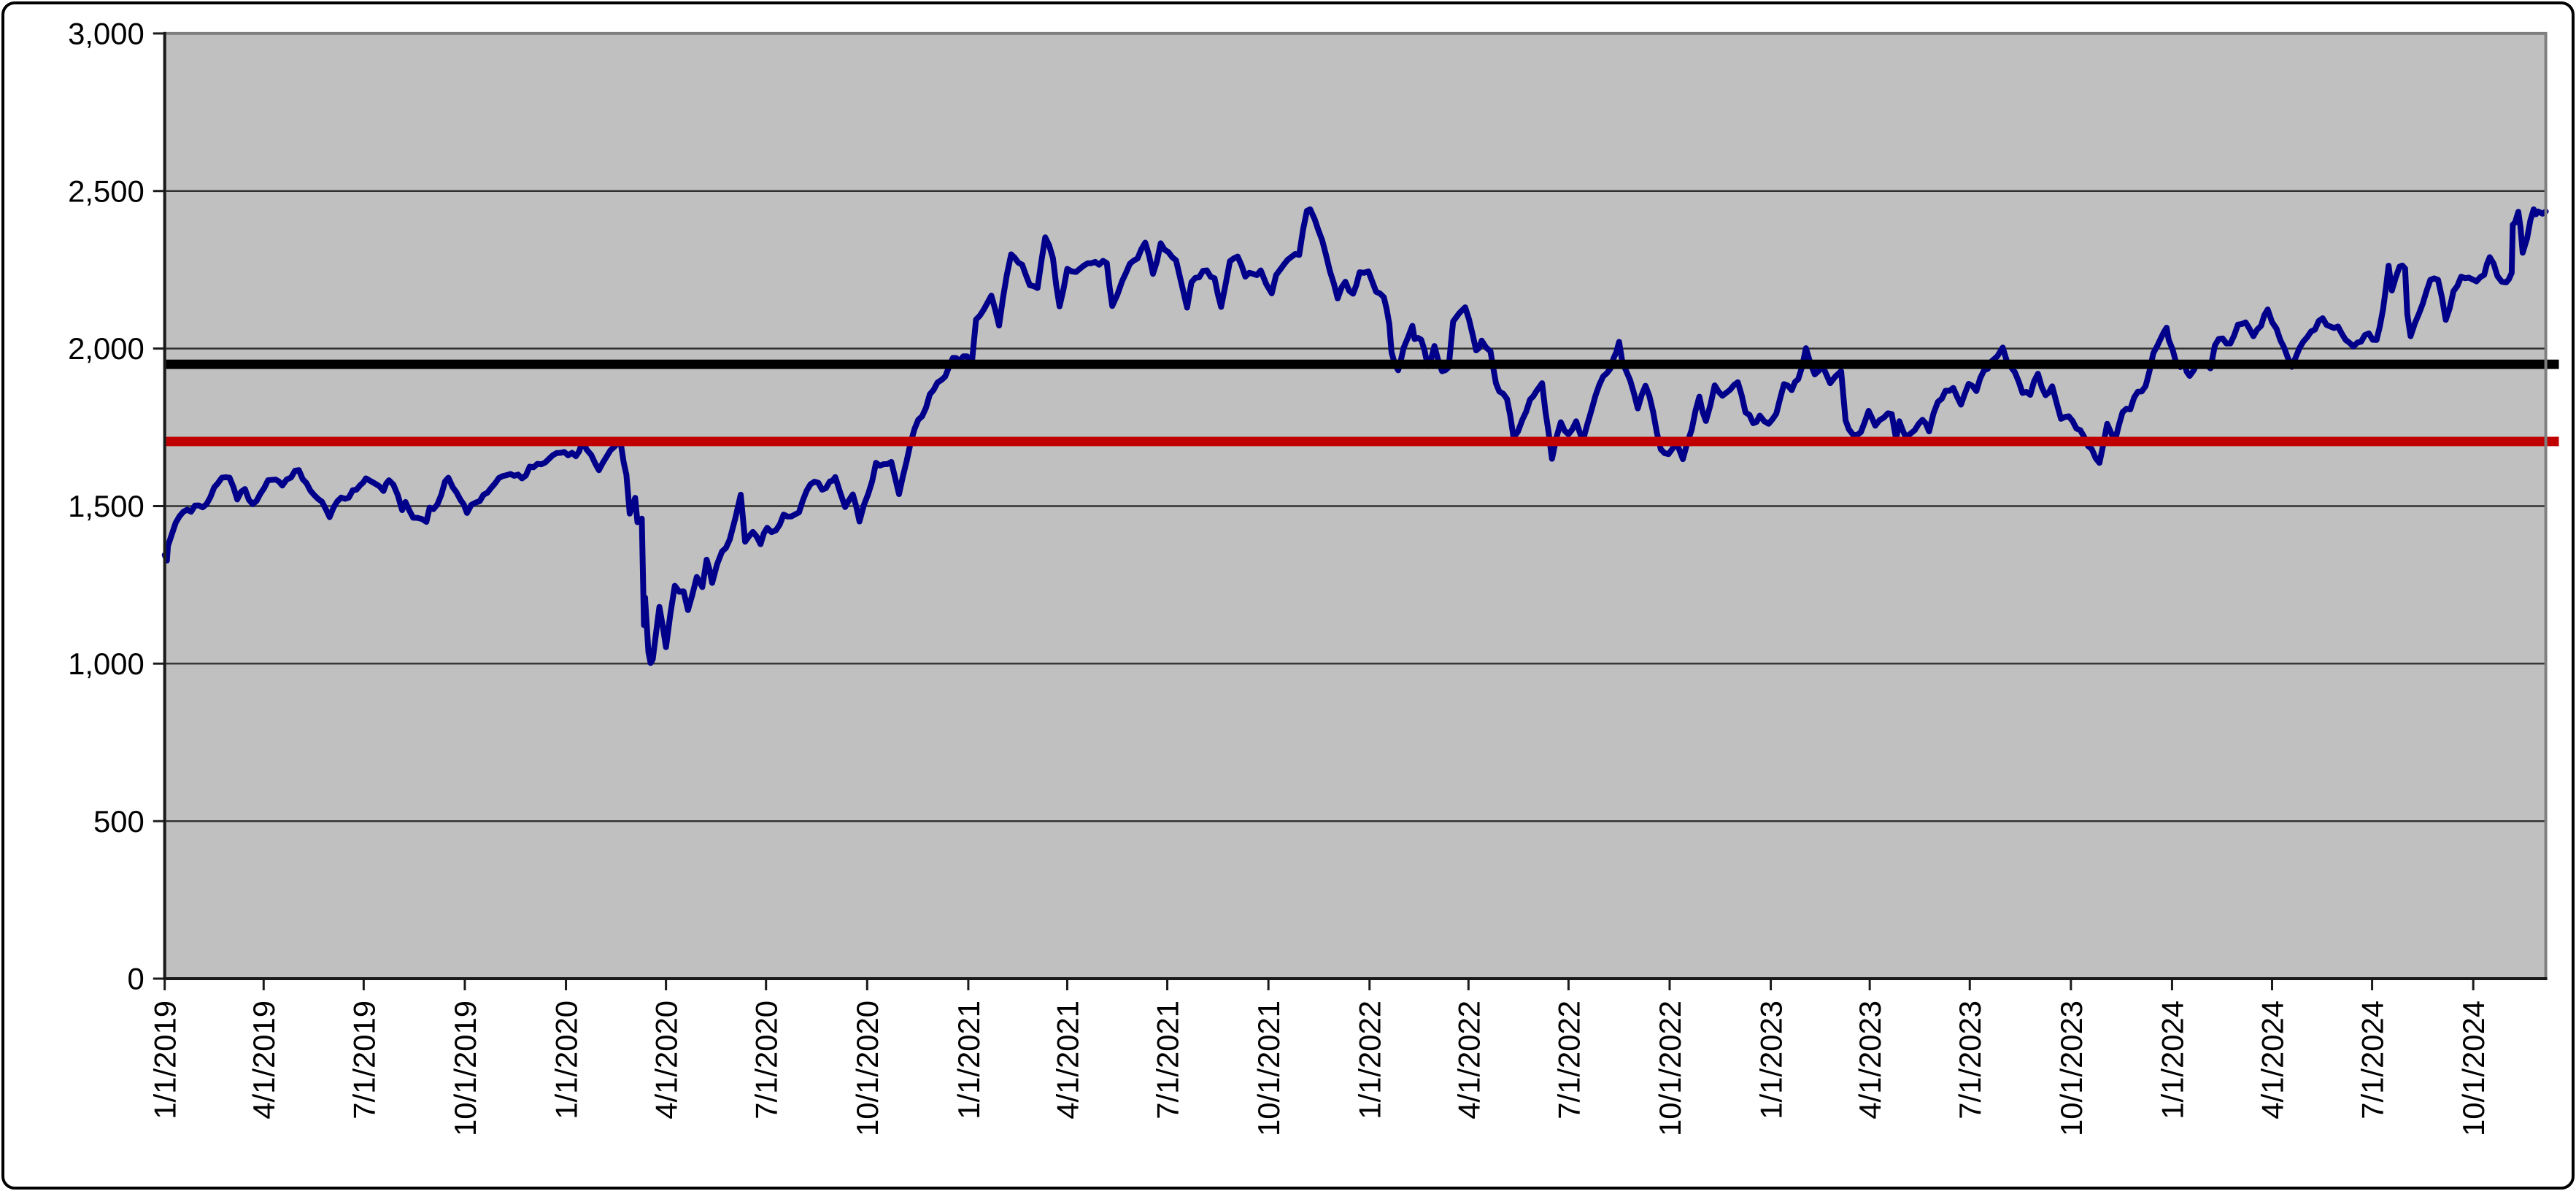 Image resolution: width=2576 pixels, height=1191 pixels. Describe the element at coordinates (106, 33) in the screenshot. I see `y-axis-label: 3,000` at that location.